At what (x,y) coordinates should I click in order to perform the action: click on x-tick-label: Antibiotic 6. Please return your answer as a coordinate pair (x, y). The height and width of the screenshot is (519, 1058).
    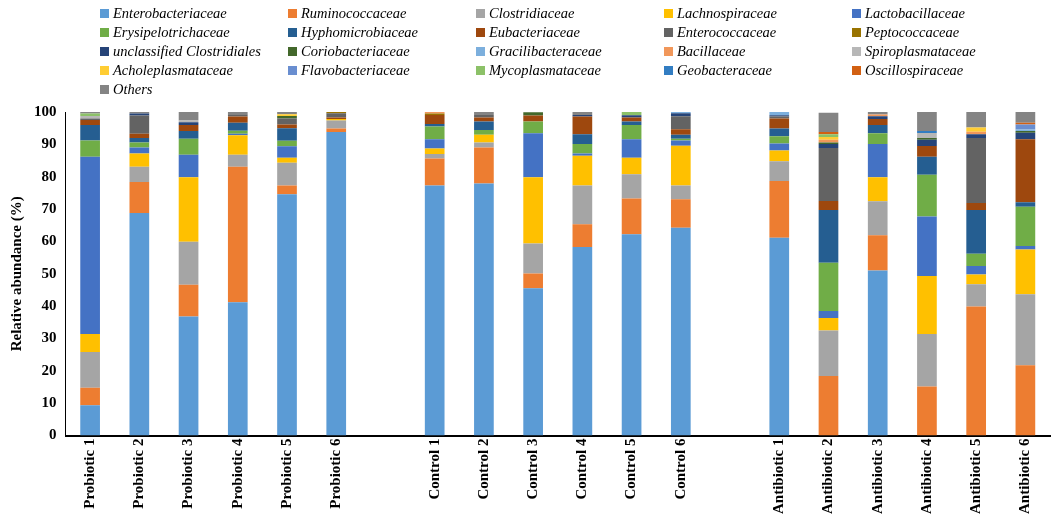
    Looking at the image, I should click on (1024, 476).